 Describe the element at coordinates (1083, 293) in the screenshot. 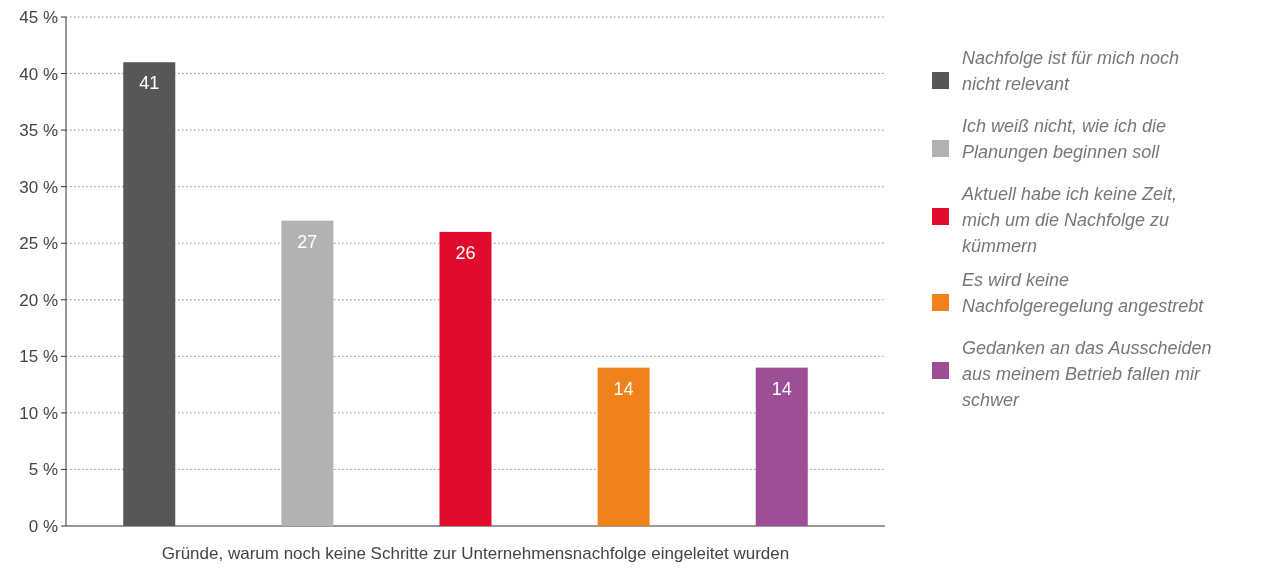

I see `legend-label: Es wird keine Nachfolgeregelung angestrebt` at that location.